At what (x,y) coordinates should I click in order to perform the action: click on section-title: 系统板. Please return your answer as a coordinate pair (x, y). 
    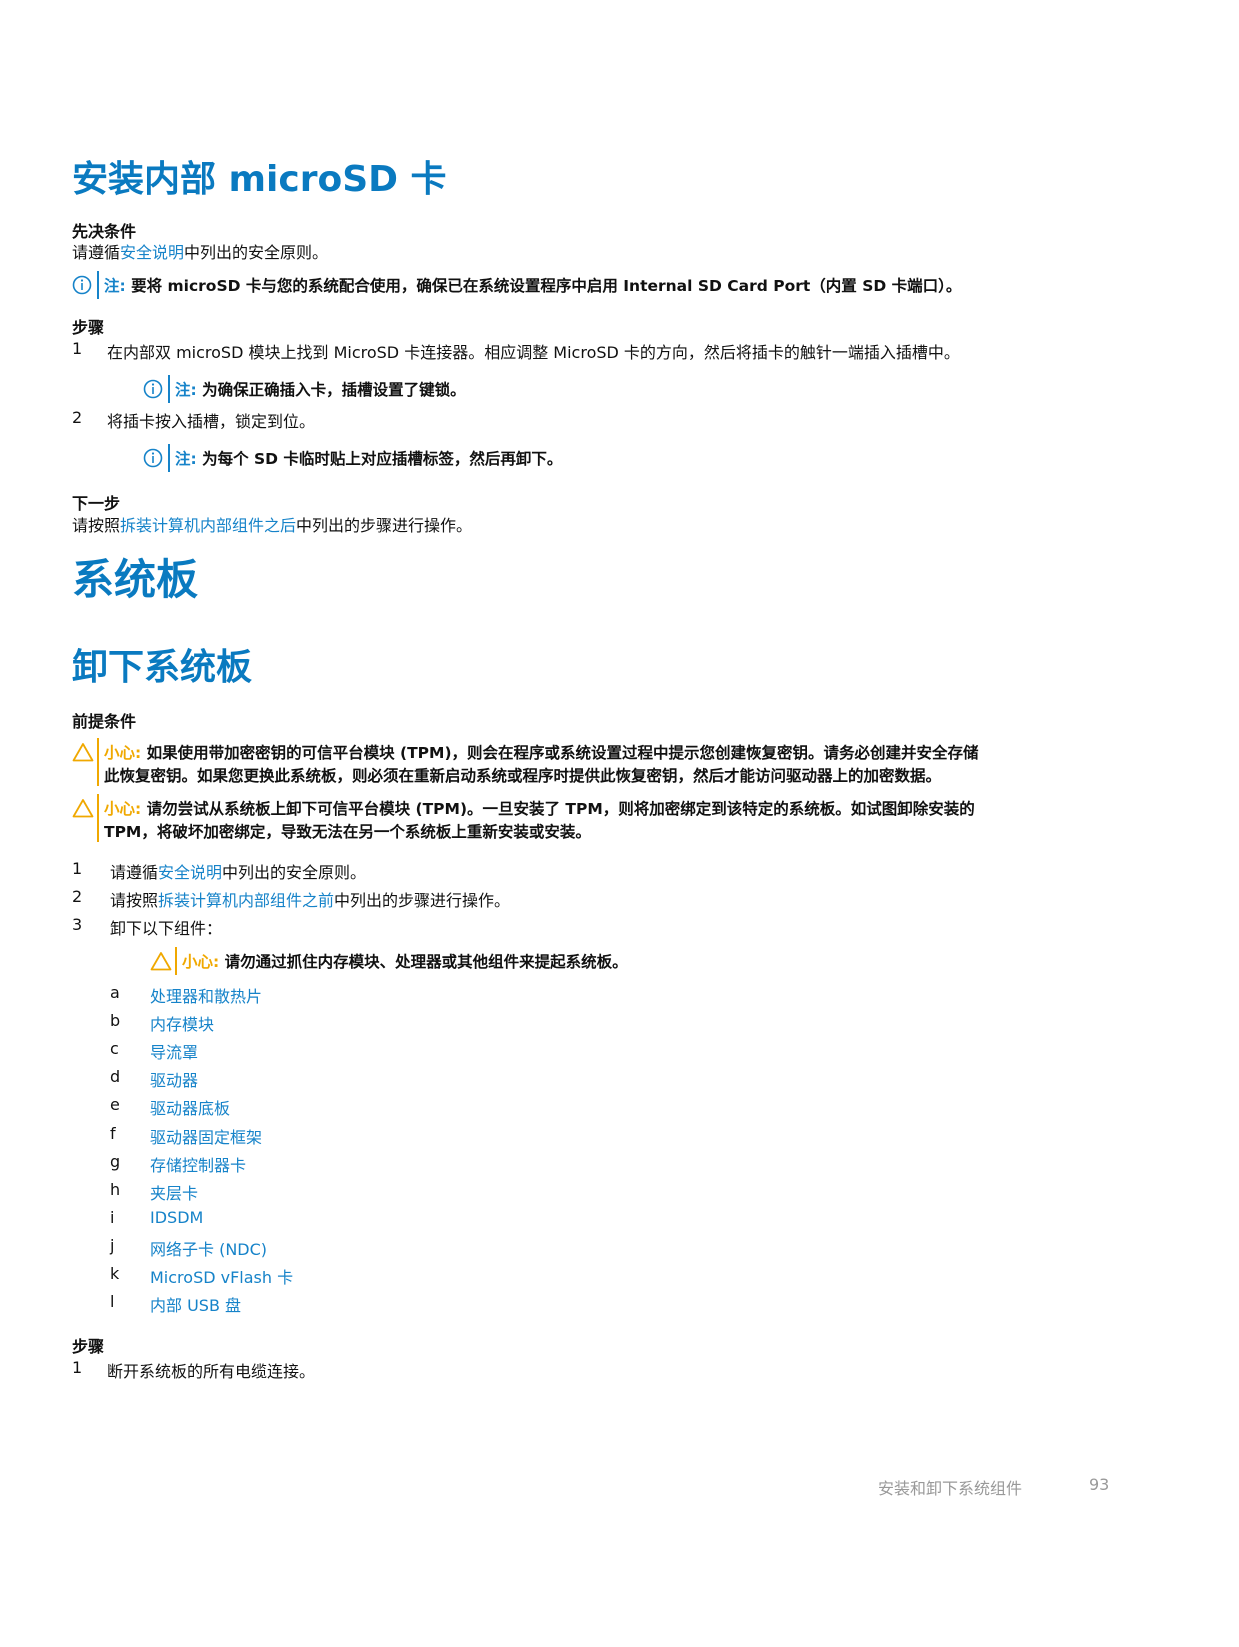
    Looking at the image, I should click on (135, 579).